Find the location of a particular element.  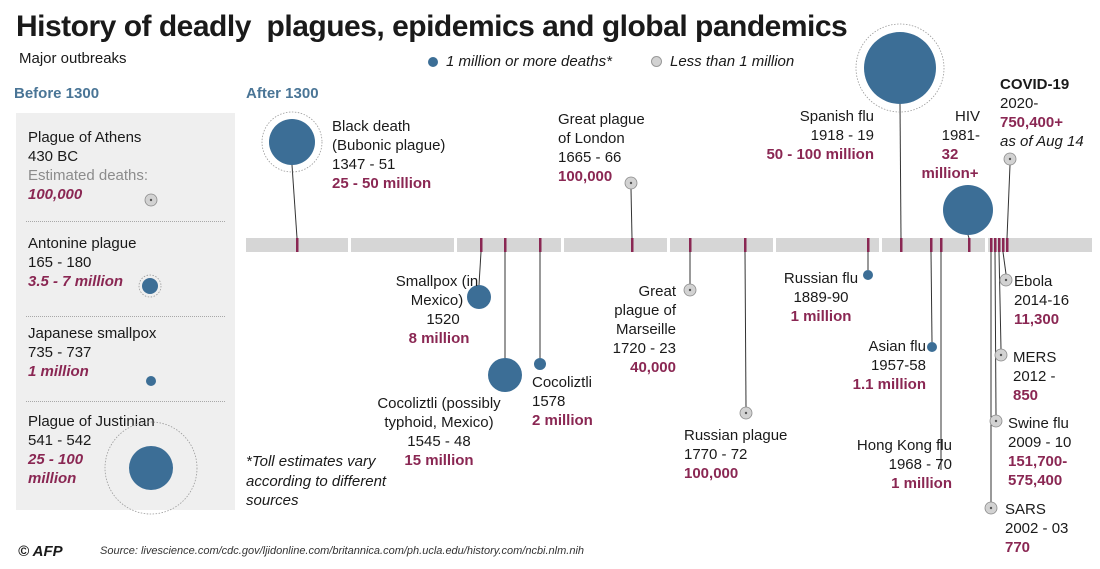

marker-japanese-smallpox is located at coordinates (151, 381).